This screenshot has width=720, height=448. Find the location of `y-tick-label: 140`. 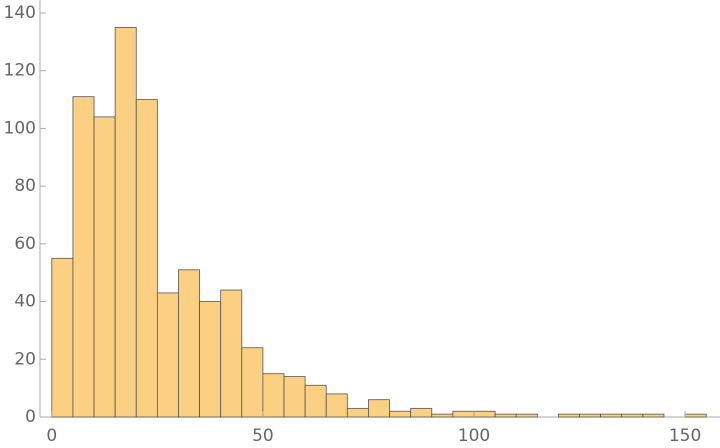

y-tick-label: 140 is located at coordinates (20, 13).